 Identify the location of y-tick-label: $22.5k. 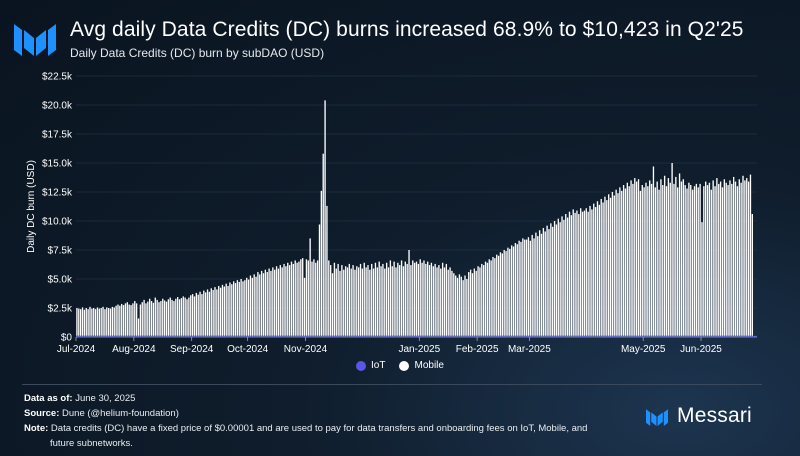
(57, 77).